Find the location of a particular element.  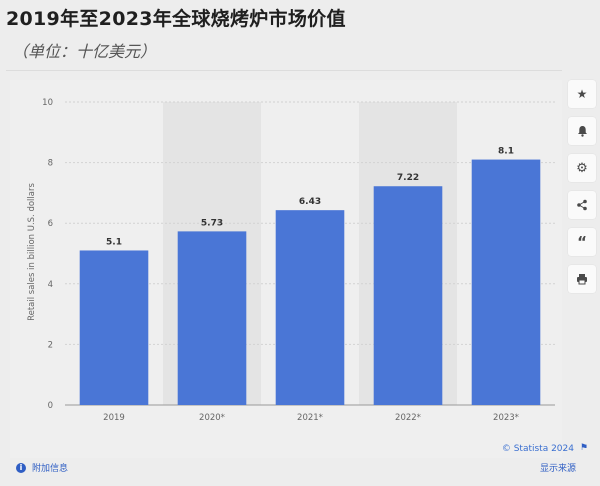

footer: © Statista 2024 ⚑ i 附加信息 显示来源 is located at coordinates (300, 461).